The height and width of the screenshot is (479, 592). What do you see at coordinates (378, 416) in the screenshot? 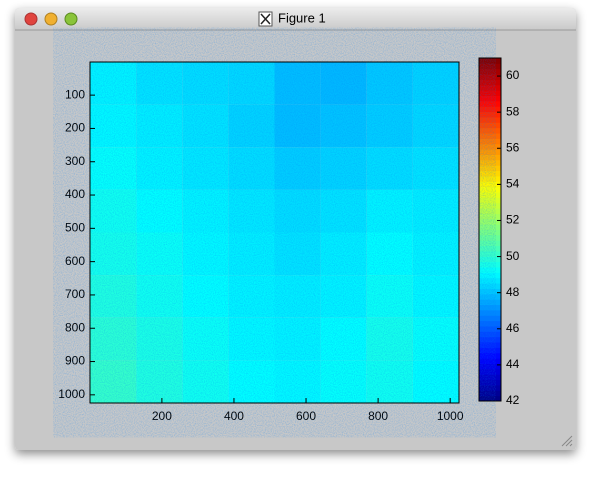
I see `x-tick-label: 800` at bounding box center [378, 416].